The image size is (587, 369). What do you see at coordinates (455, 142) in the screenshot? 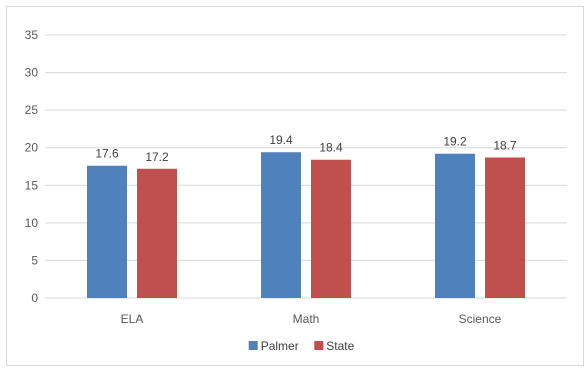
I see `data-label: 19.2` at bounding box center [455, 142].